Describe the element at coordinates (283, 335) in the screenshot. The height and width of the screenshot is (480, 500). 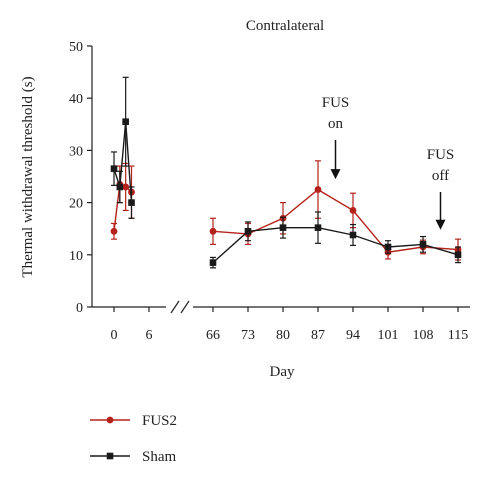
I see `x-tick-label: 80` at that location.